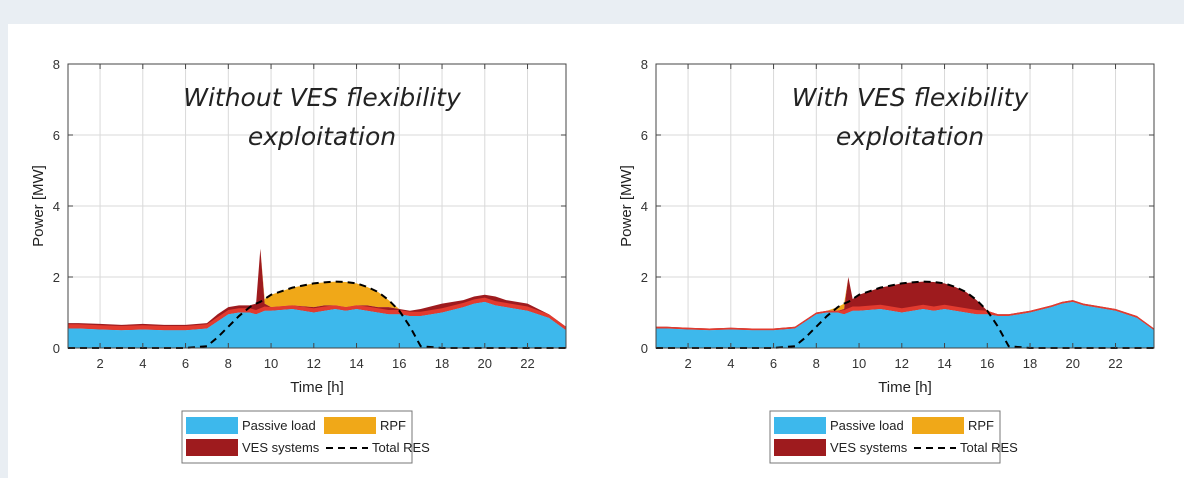 Image resolution: width=1184 pixels, height=478 pixels. What do you see at coordinates (911, 97) in the screenshot?
I see `chart-annotation-line: With VES flexibility` at bounding box center [911, 97].